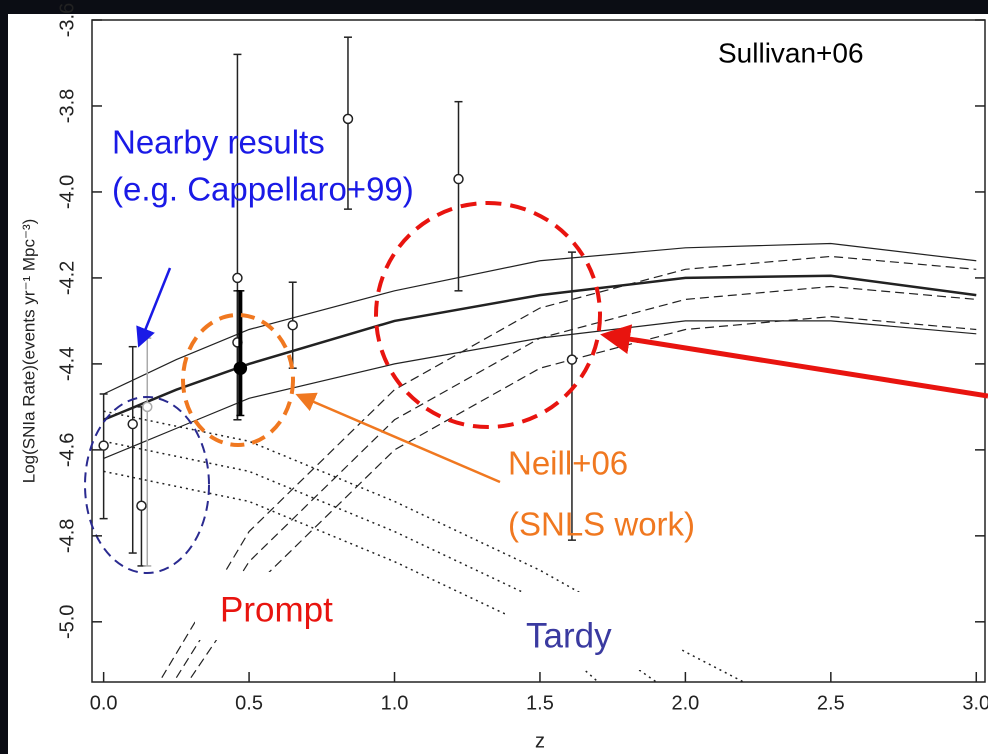 The image size is (988, 754). Describe the element at coordinates (568, 463) in the screenshot. I see `annotation: Neill+06` at that location.